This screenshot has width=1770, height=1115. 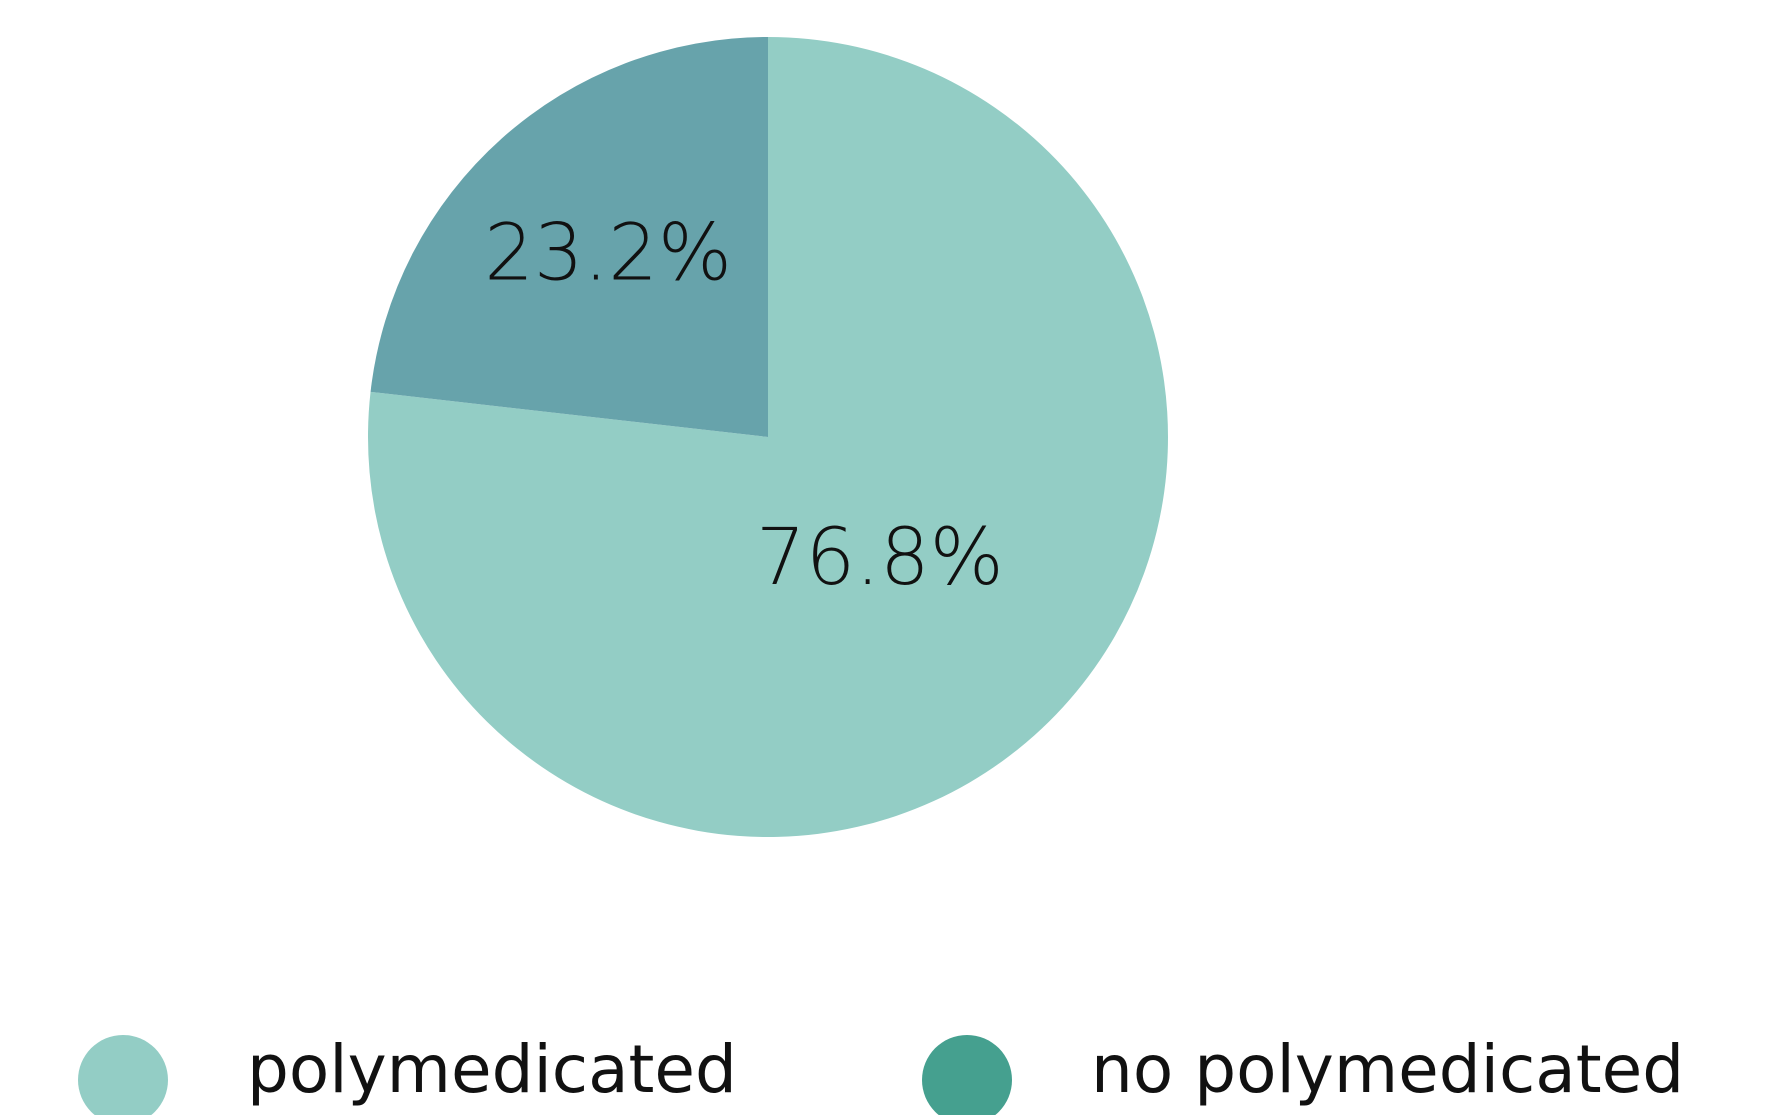 I want to click on legend-label: no polymedicated, so click(x=1387, y=1069).